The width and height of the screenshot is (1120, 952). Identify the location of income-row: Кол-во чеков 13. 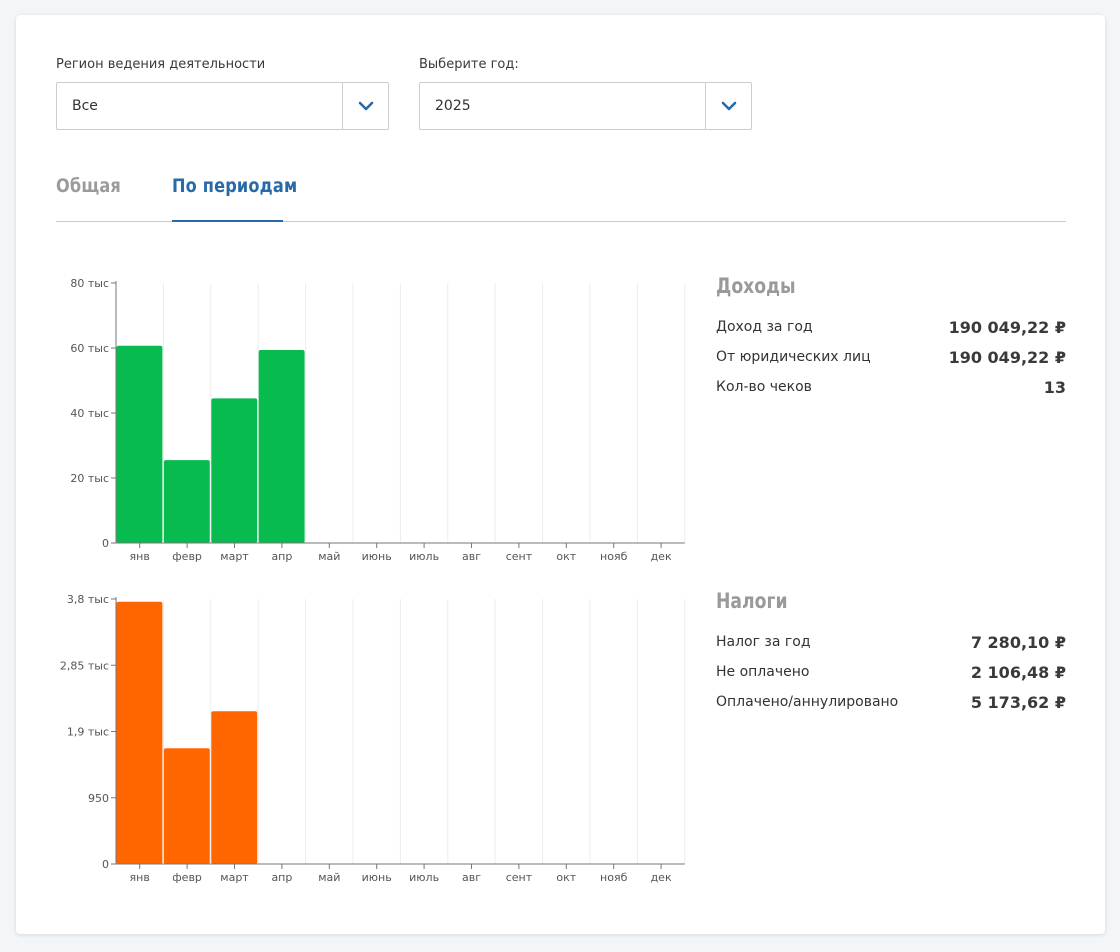
(891, 388).